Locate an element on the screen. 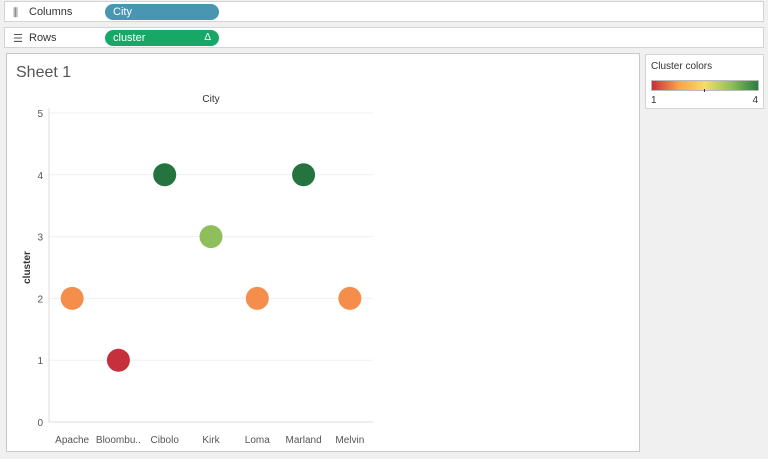 The image size is (768, 459). cluster-pill: cluster Δ is located at coordinates (162, 38).